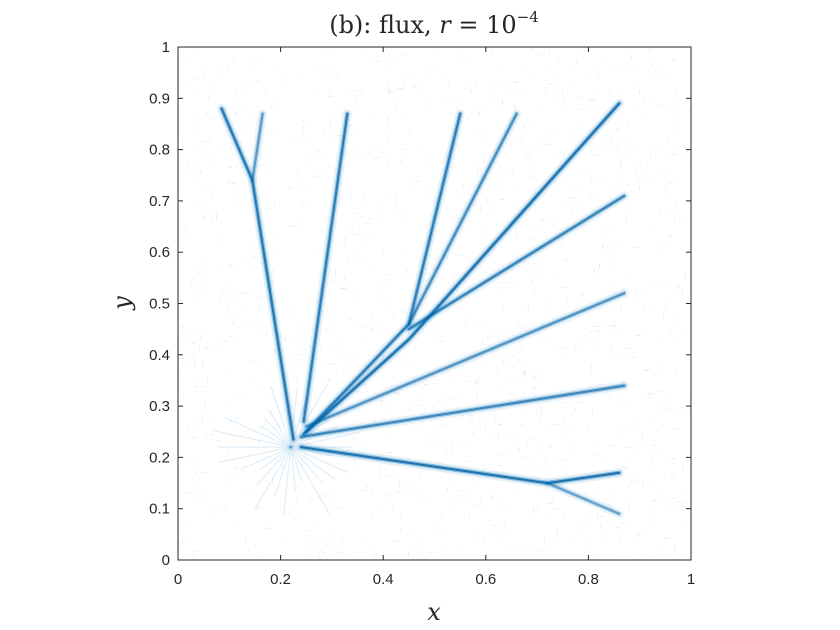 This screenshot has height=630, width=840. What do you see at coordinates (445, 25) in the screenshot?
I see `chart-title-variable: r` at bounding box center [445, 25].